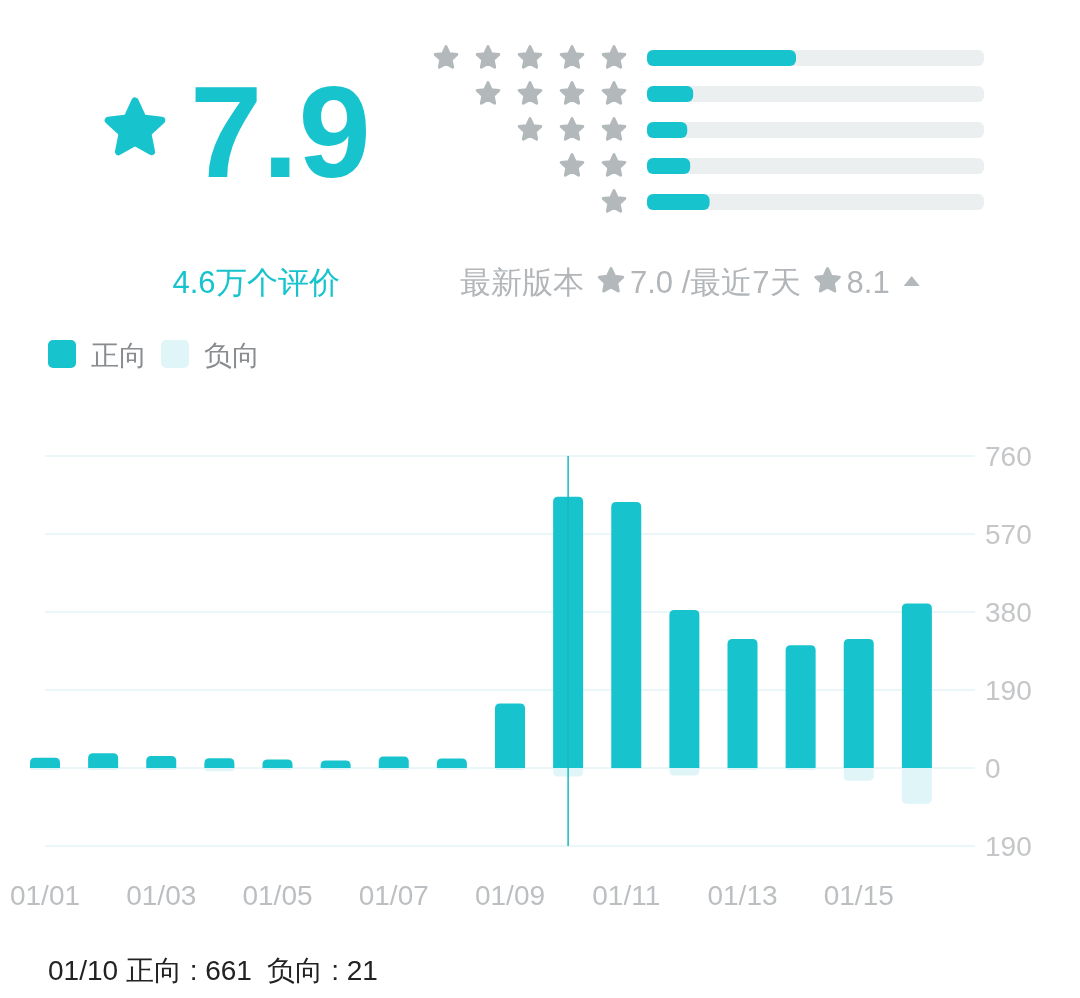 Image resolution: width=1080 pixels, height=998 pixels. I want to click on text: 7.0 /最近7天, so click(715, 282).